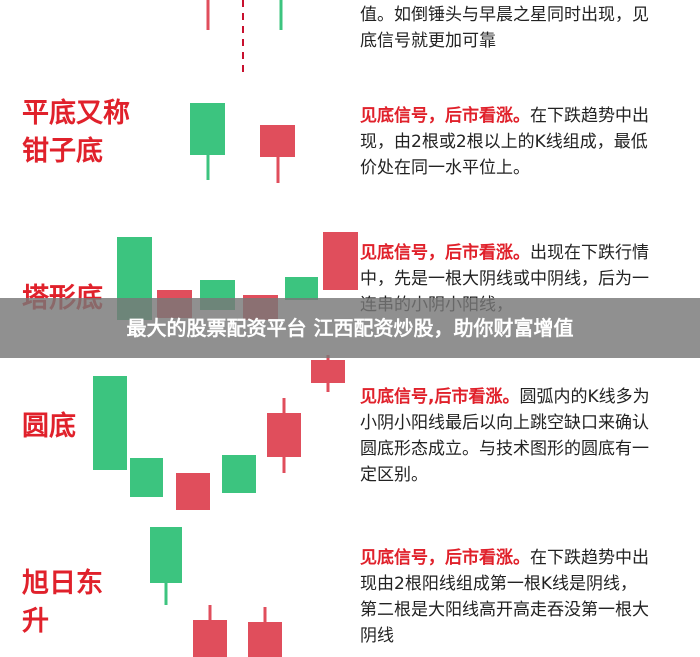 Image resolution: width=700 pixels, height=657 pixels. I want to click on pattern-title: 平底又称钳子底, so click(76, 132).